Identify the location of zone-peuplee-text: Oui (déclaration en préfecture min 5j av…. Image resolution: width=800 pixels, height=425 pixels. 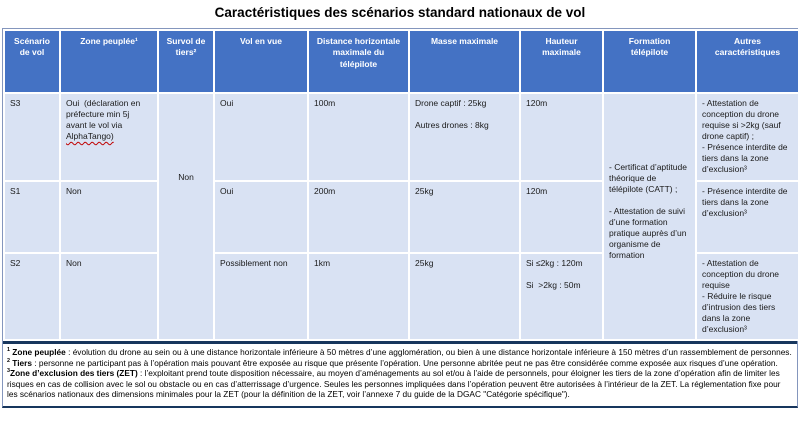
(104, 114).